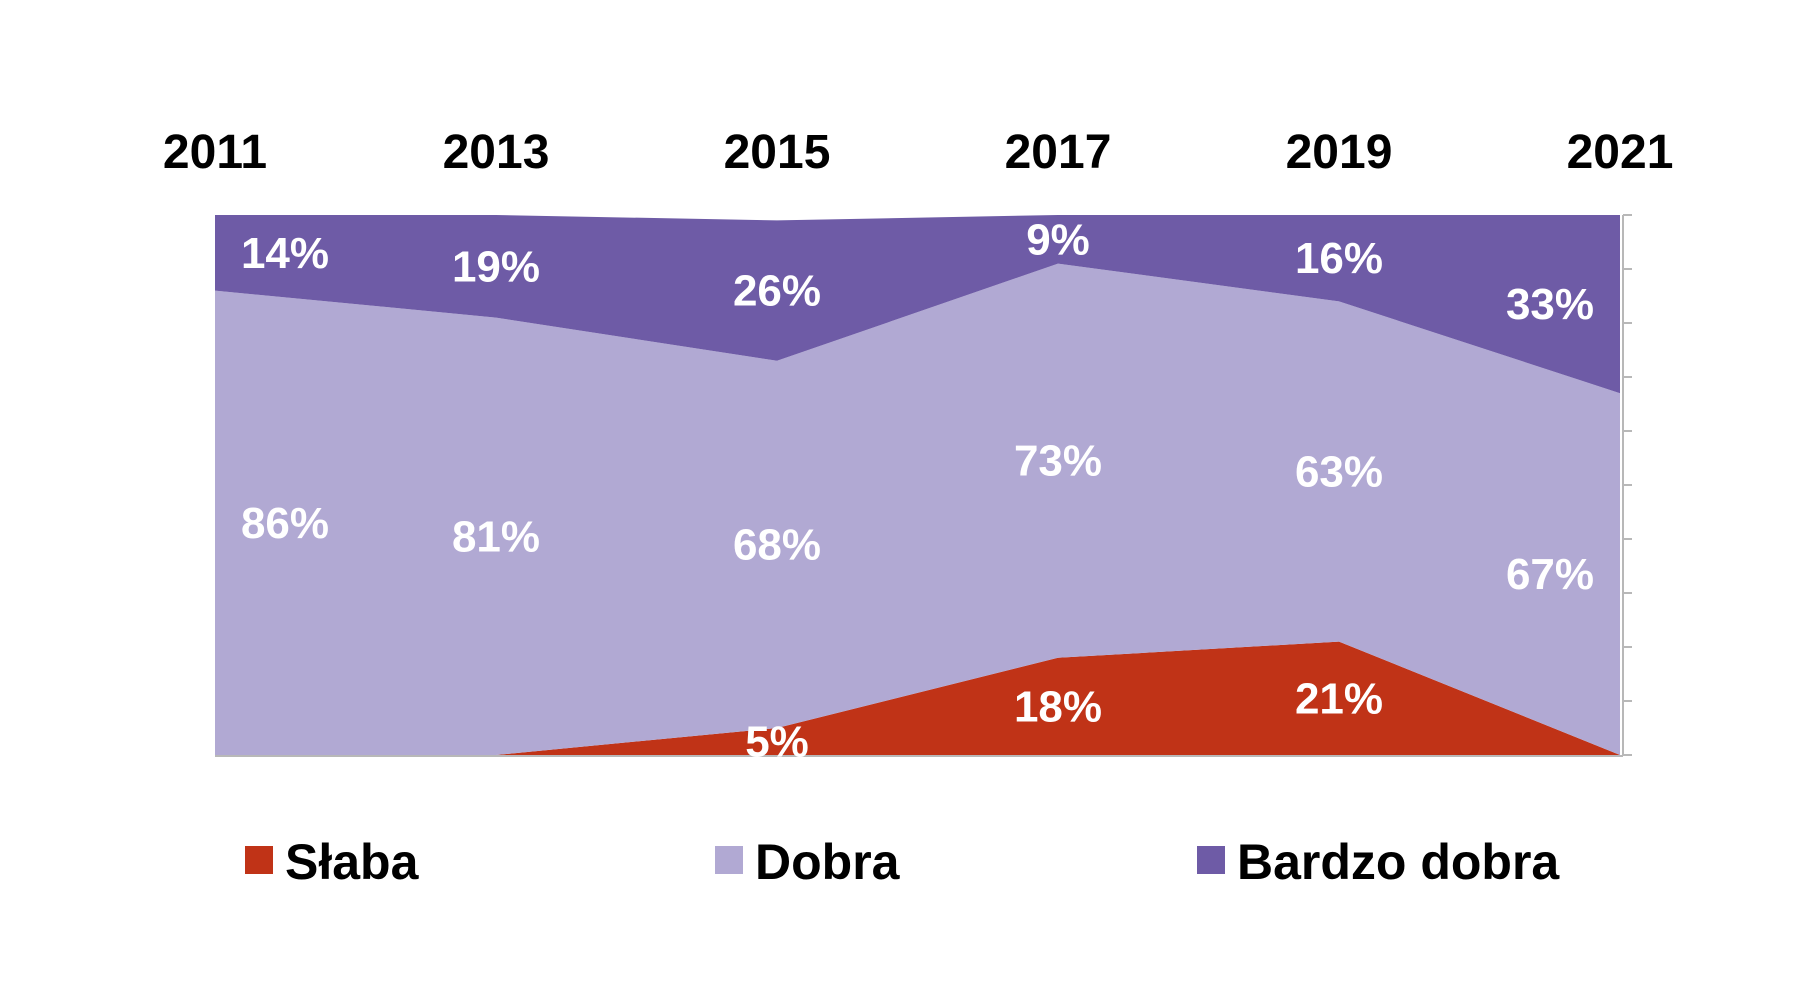  I want to click on data-label: 68%, so click(777, 544).